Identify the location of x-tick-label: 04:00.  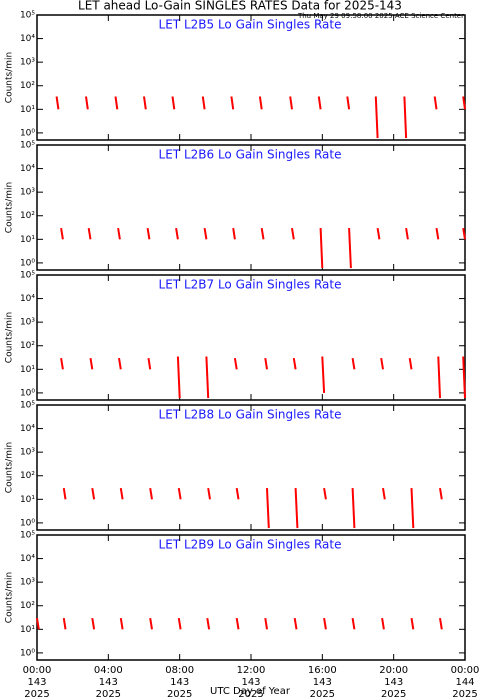
(108, 670).